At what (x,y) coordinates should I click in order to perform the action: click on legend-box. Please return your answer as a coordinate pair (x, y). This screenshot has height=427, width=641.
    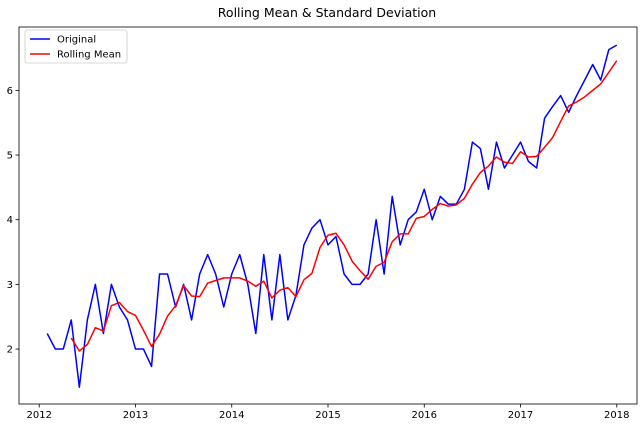
    Looking at the image, I should click on (76, 46).